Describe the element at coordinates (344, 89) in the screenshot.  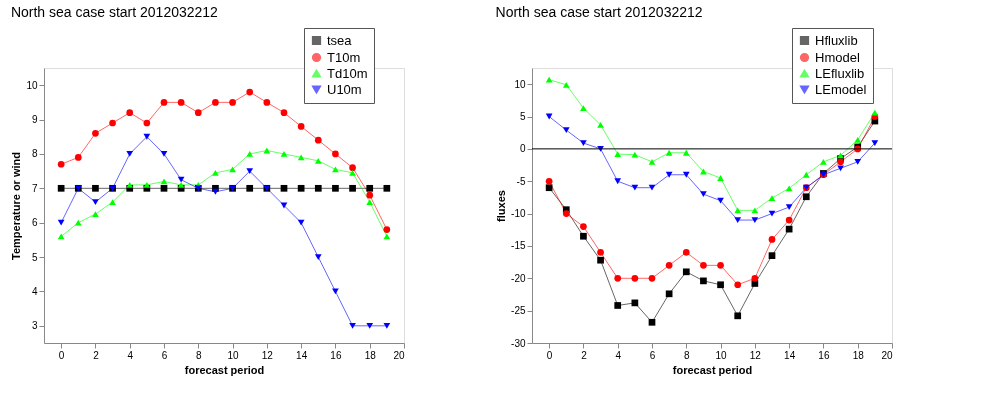
I see `legend-label: U10m` at that location.